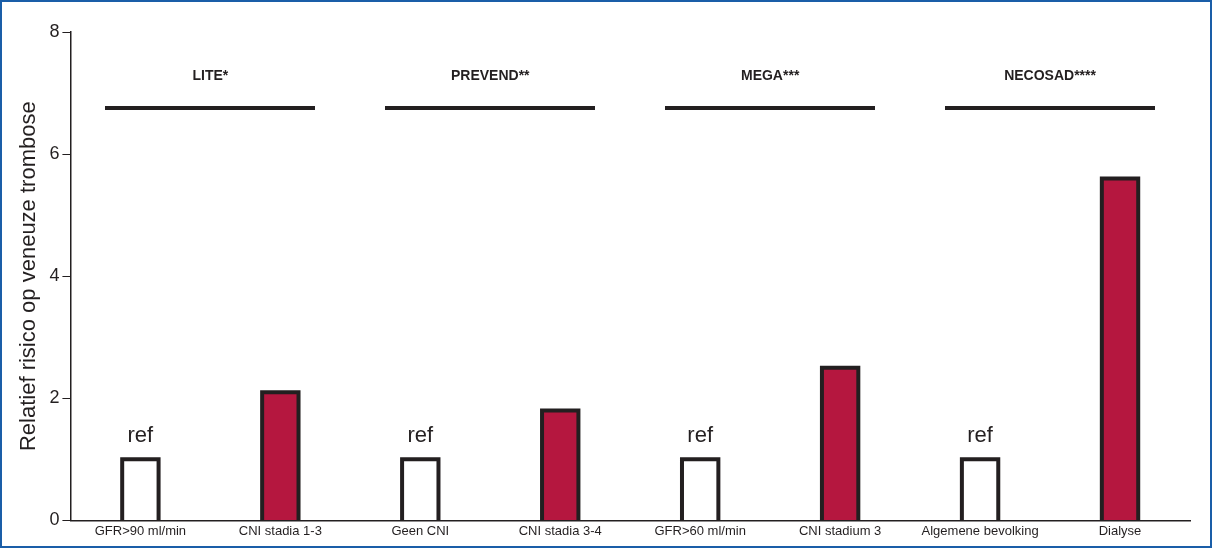  Describe the element at coordinates (54, 397) in the screenshot. I see `y-tick-label: 2` at that location.